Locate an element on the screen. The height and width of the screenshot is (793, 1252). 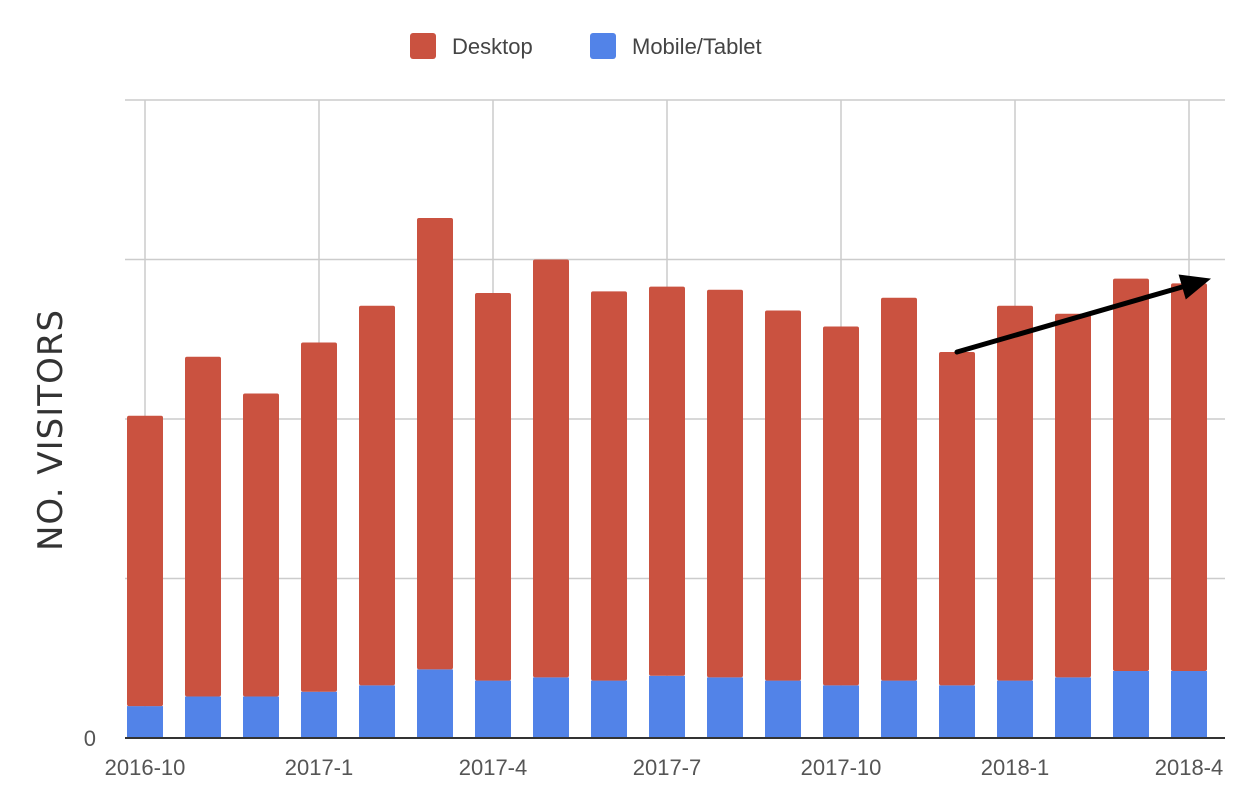
legend-item-desktop: Desktop is located at coordinates (471, 46).